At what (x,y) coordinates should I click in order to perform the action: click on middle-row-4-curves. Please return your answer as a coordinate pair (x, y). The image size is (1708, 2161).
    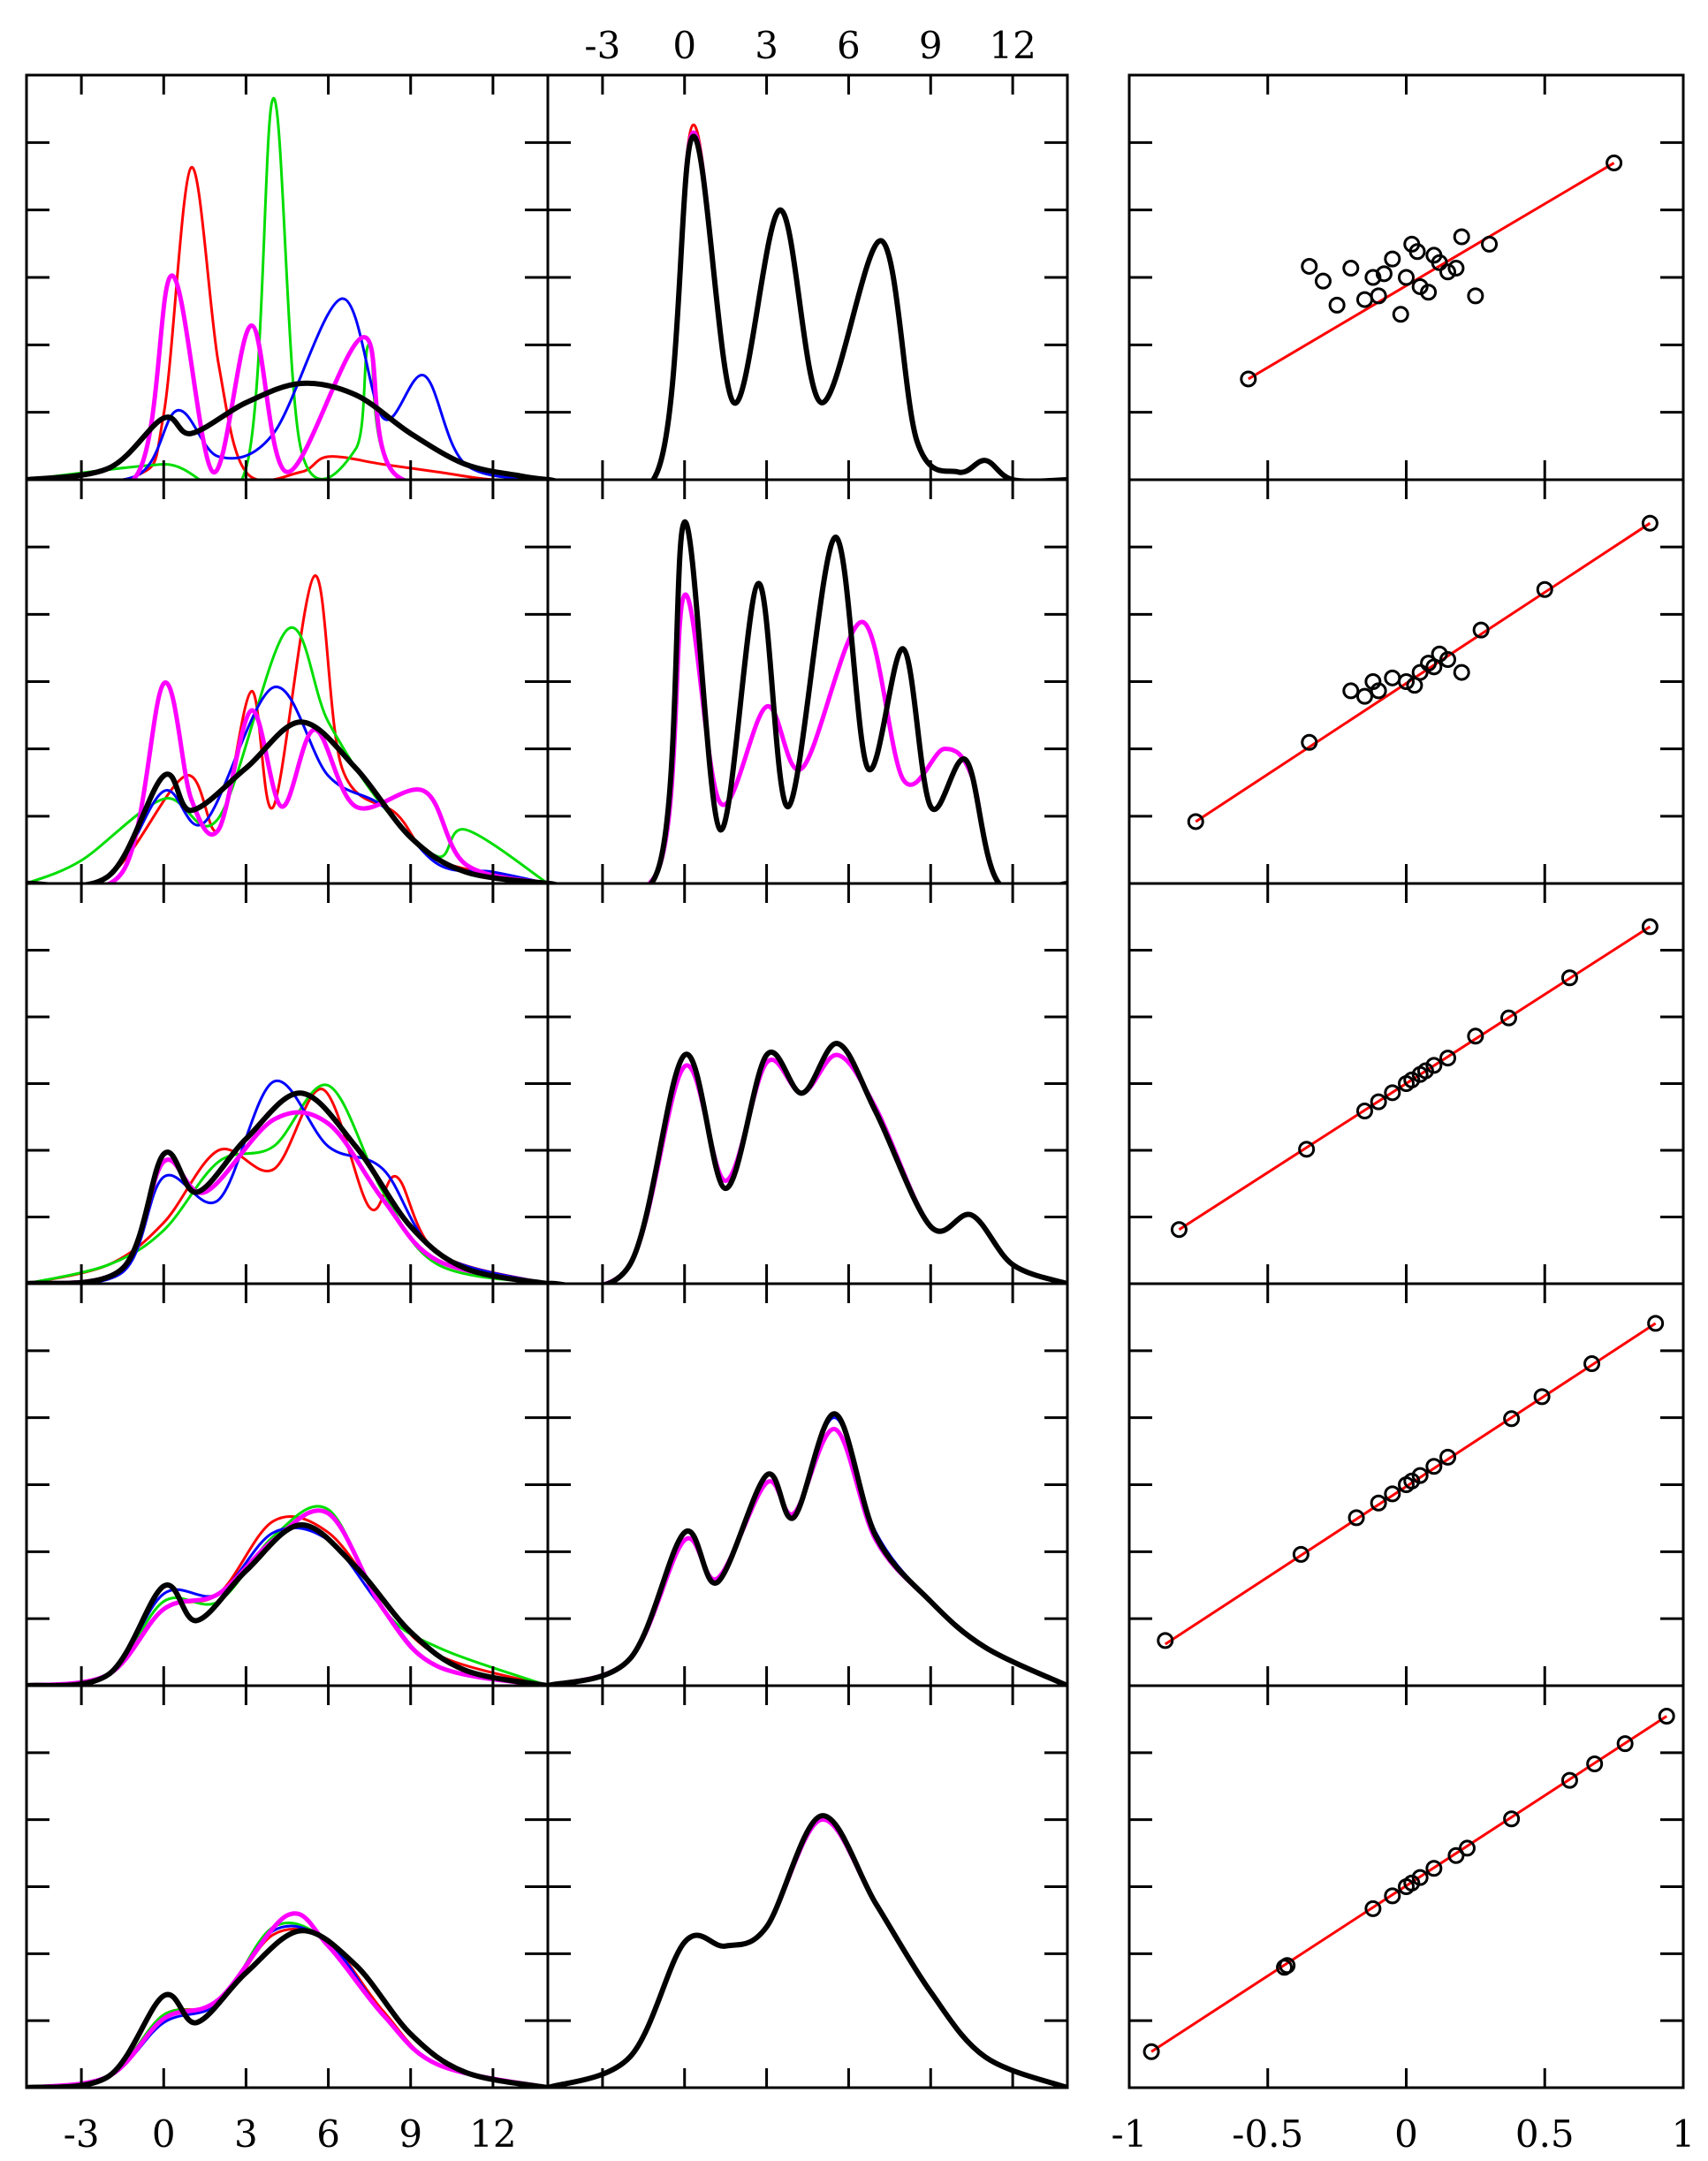
    Looking at the image, I should click on (807, 1548).